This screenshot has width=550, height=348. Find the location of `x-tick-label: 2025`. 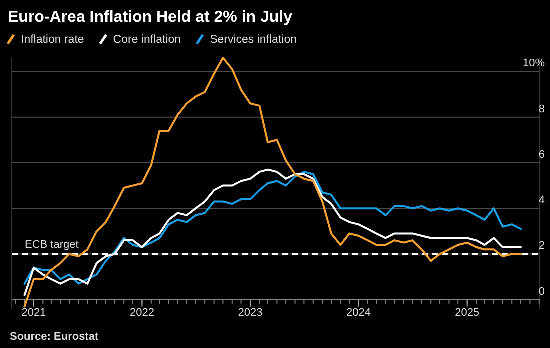

x-tick-label: 2025 is located at coordinates (467, 312).